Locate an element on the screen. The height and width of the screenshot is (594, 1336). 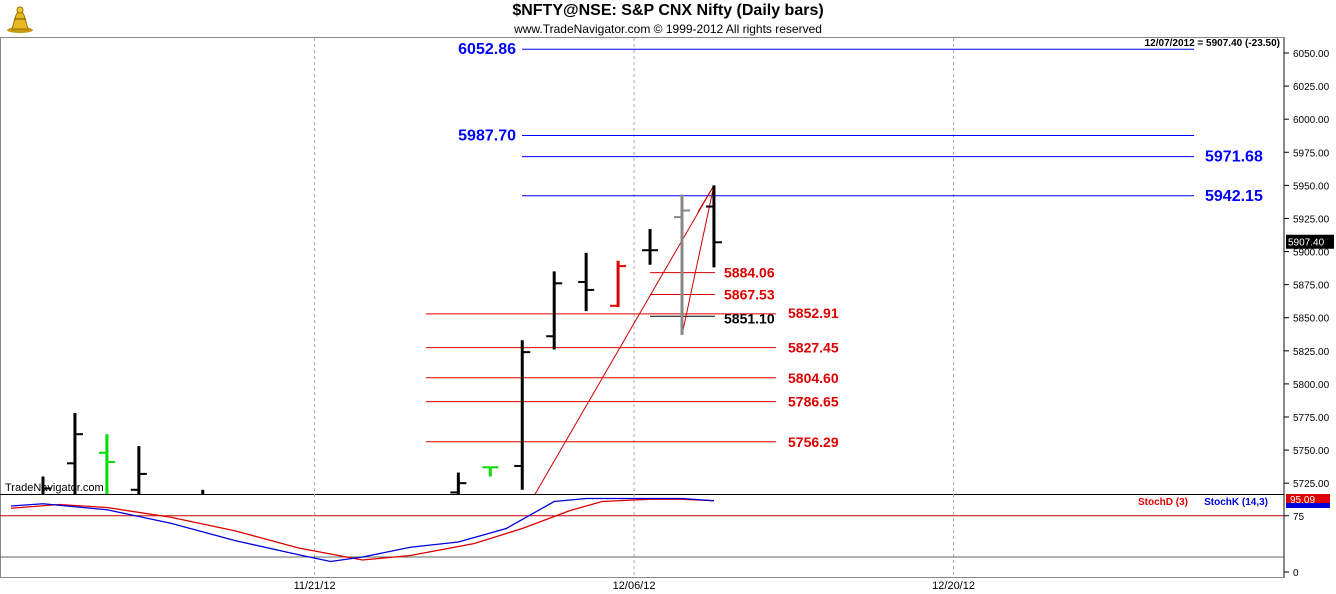
stoch-last-value: 95.09 is located at coordinates (1302, 500).